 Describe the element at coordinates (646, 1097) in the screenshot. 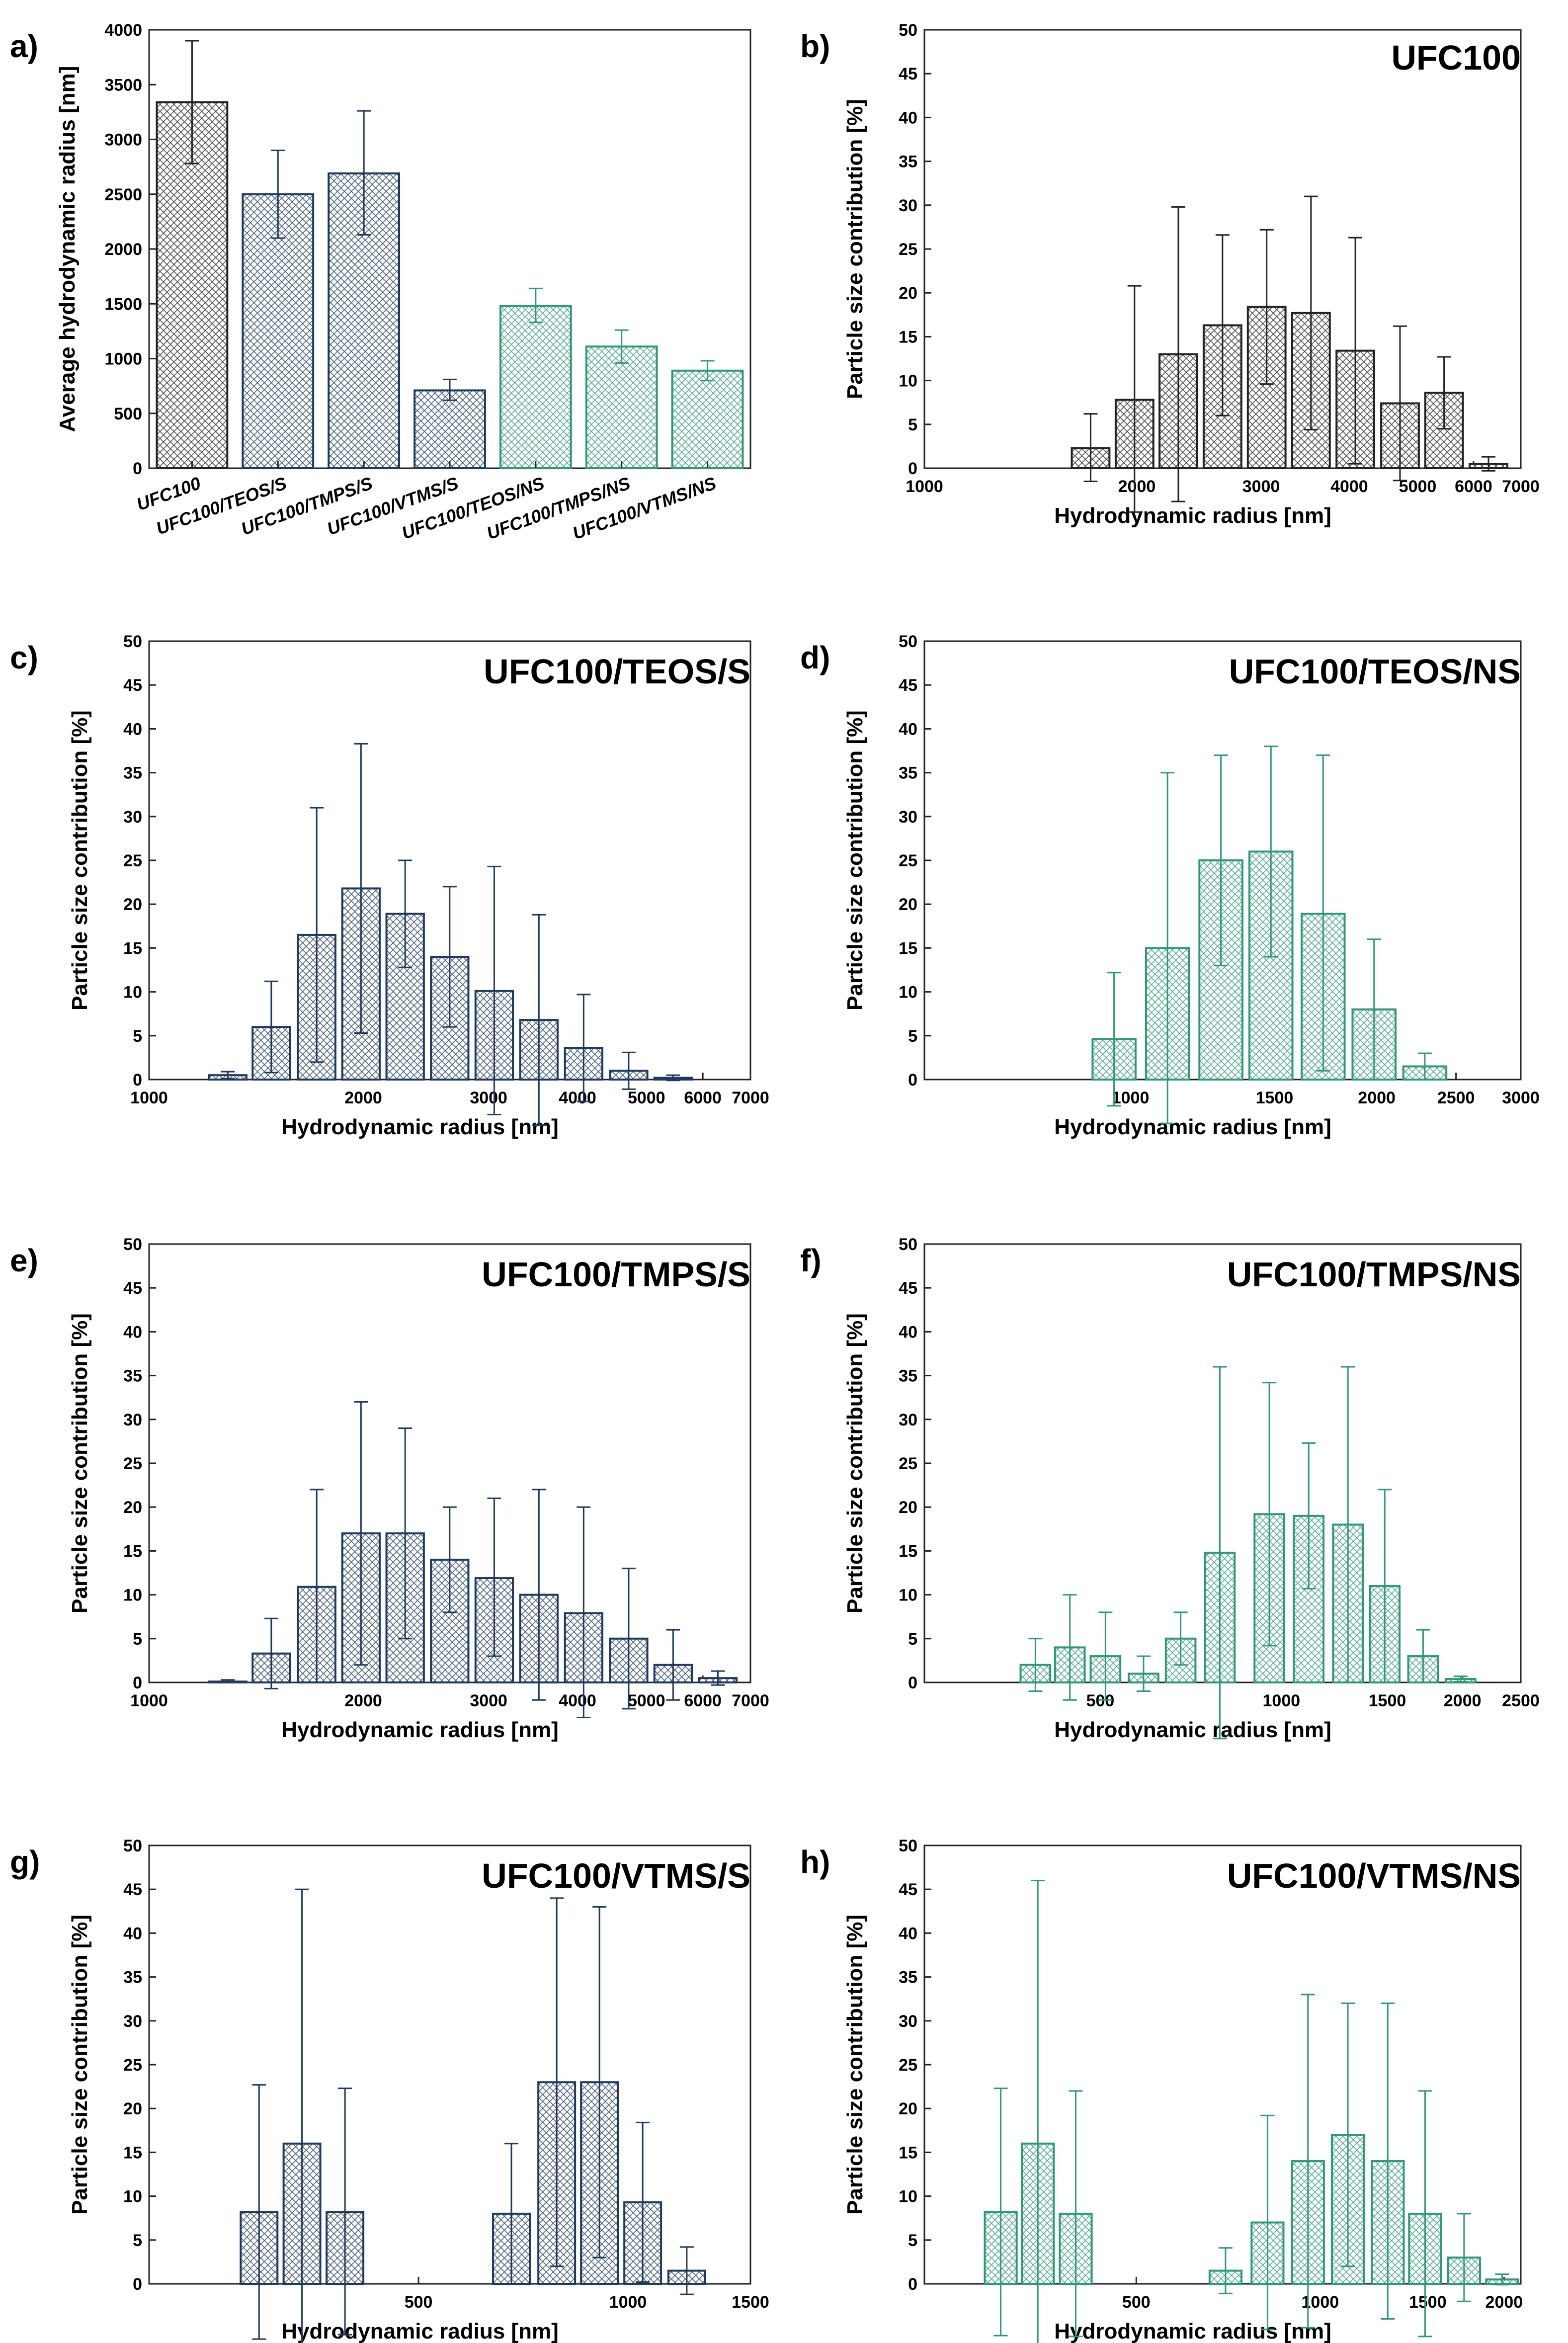

I see `x-tick-label-c: 5000` at that location.